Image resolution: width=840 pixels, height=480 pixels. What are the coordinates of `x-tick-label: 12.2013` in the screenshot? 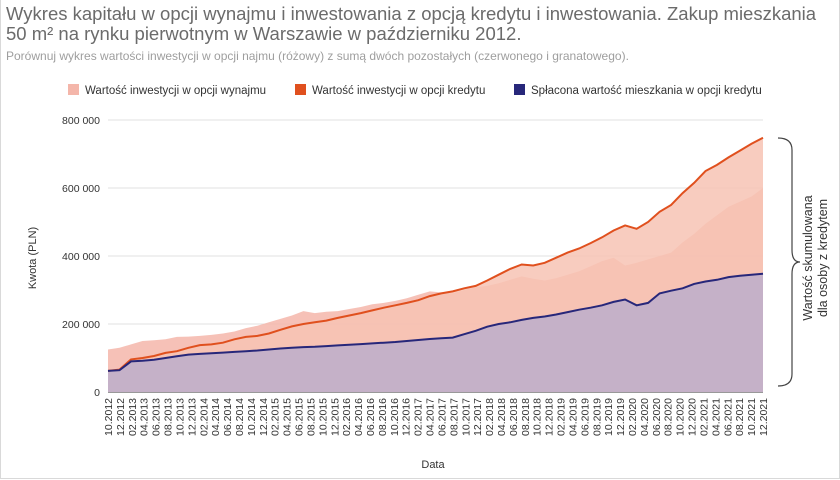 It's located at (192, 417).